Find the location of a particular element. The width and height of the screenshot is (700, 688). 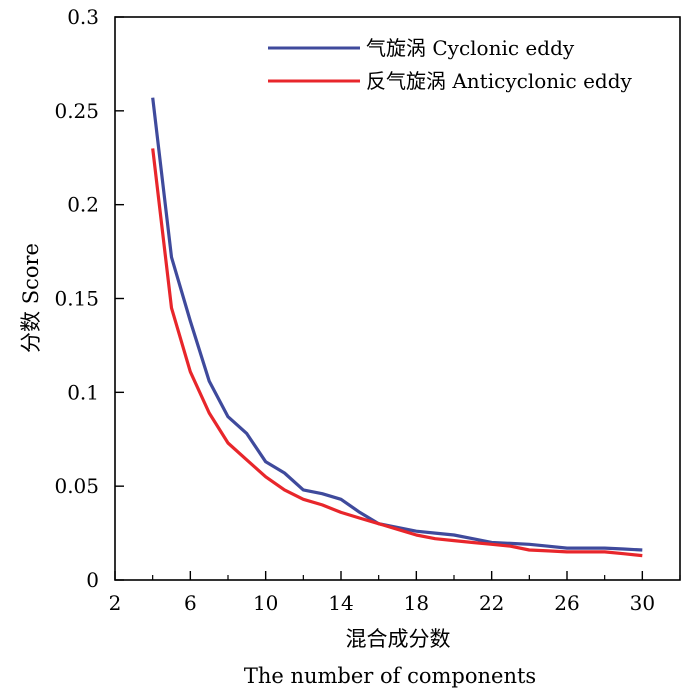

y-tick-label: 0 is located at coordinates (92, 580).